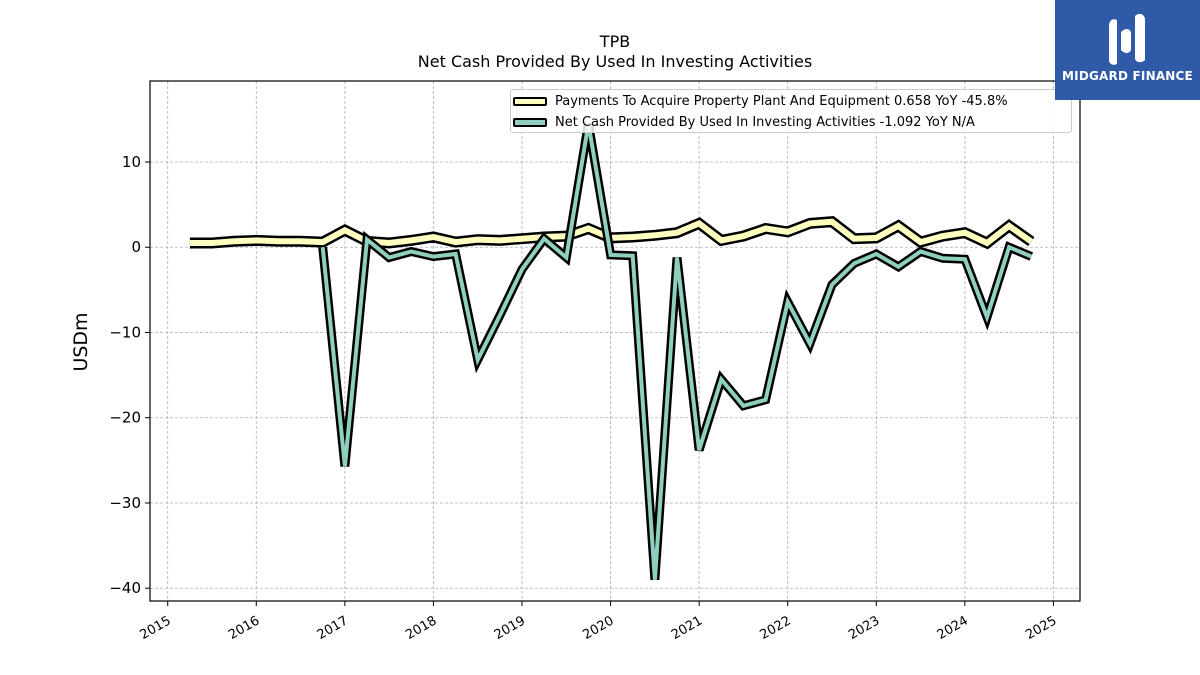  What do you see at coordinates (615, 41) in the screenshot?
I see `chart-title: TPB` at bounding box center [615, 41].